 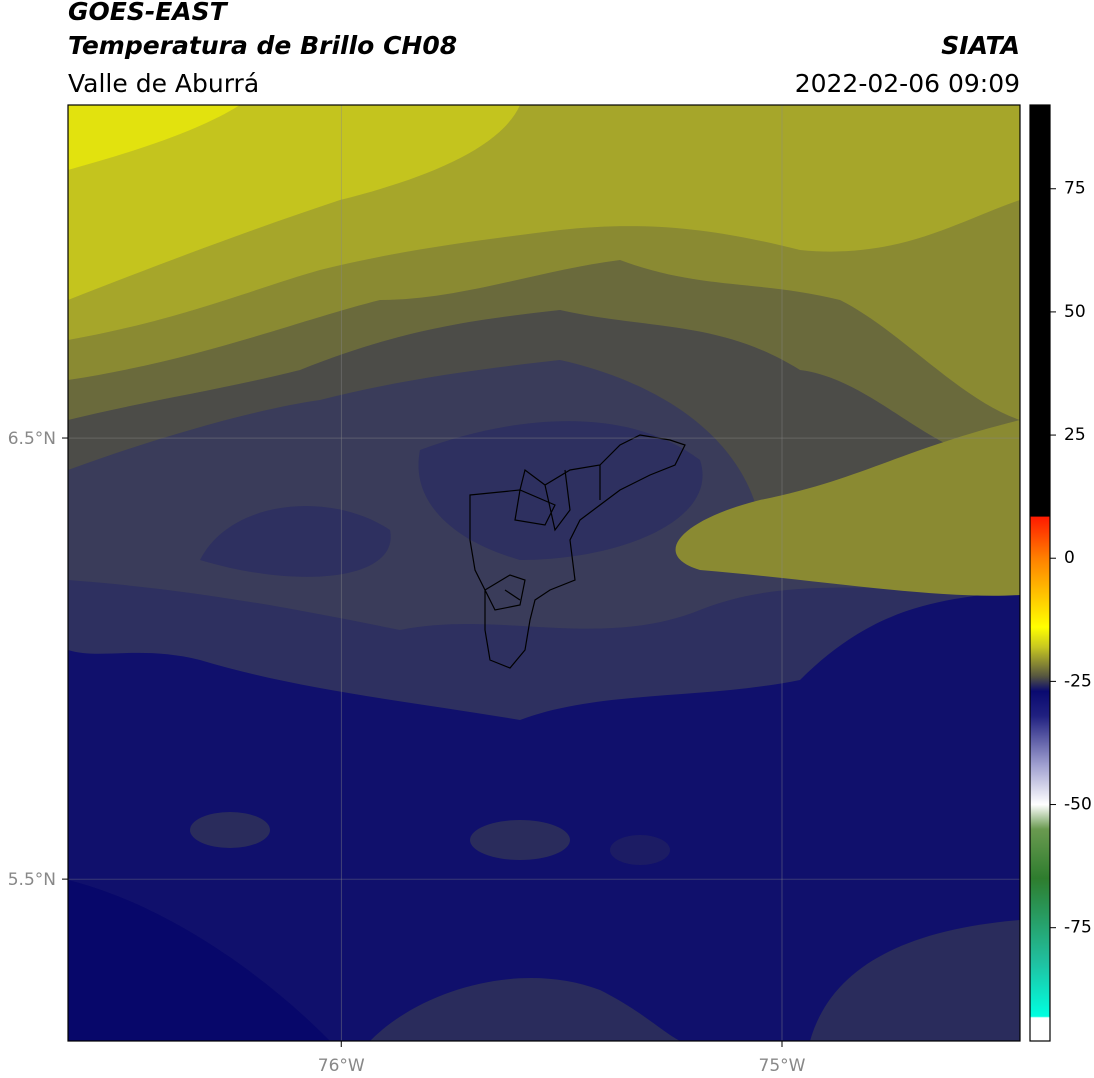 I want to click on lat-tick-label: 6.5°N, so click(x=32, y=439).